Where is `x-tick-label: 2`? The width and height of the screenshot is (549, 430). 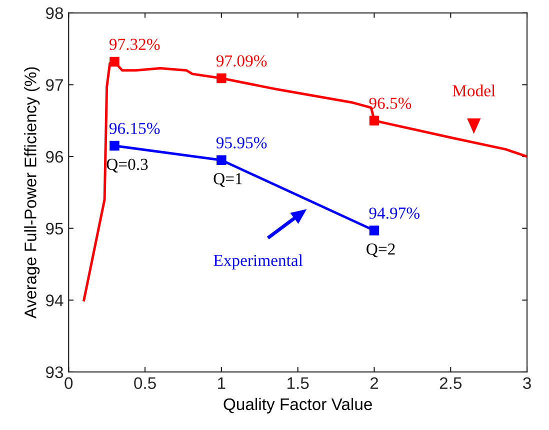 x-tick-label: 2 is located at coordinates (374, 383).